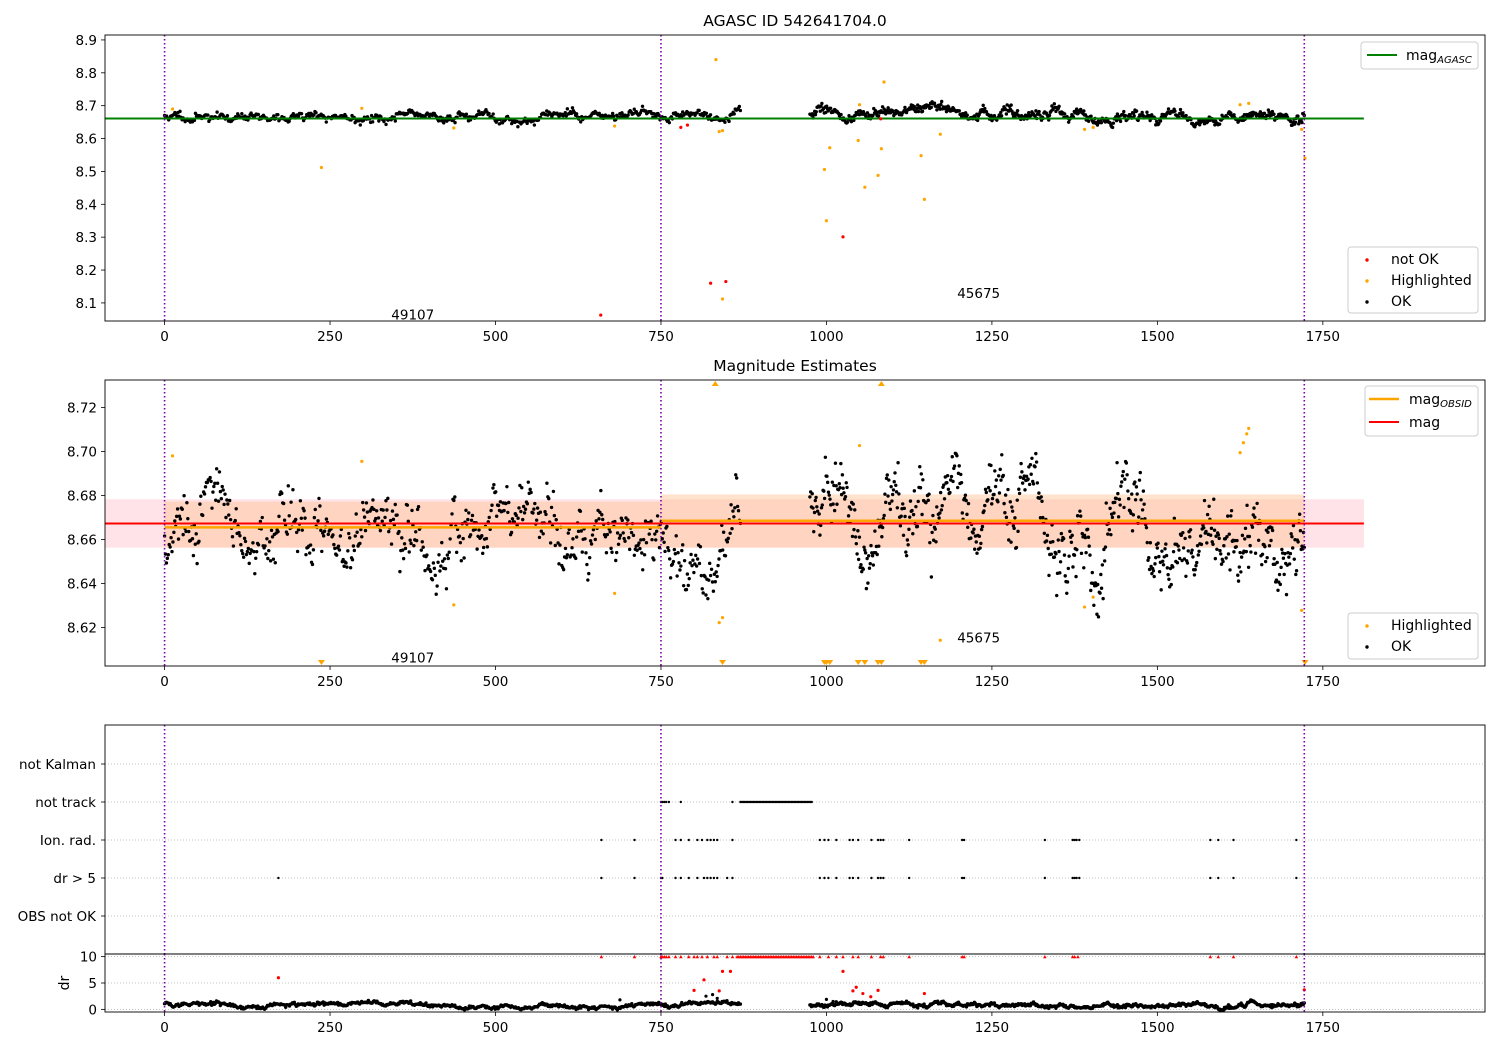  What do you see at coordinates (74, 879) in the screenshot?
I see `flag-category-label: dr > 5` at bounding box center [74, 879].